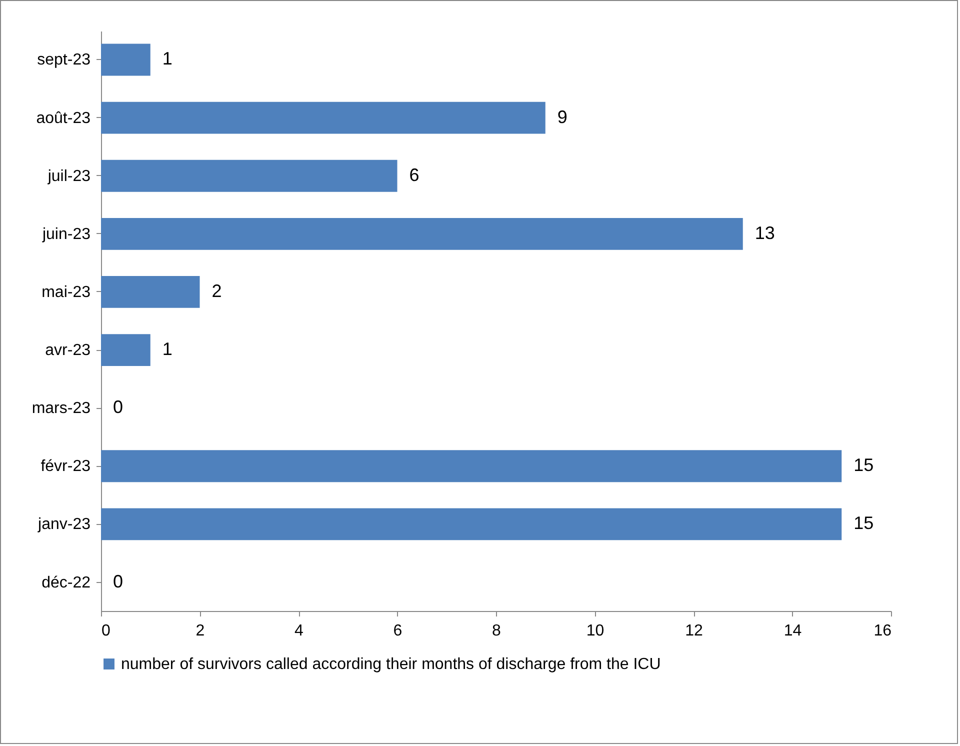 The height and width of the screenshot is (746, 960). I want to click on y-tick-label: juil-23, so click(68, 176).